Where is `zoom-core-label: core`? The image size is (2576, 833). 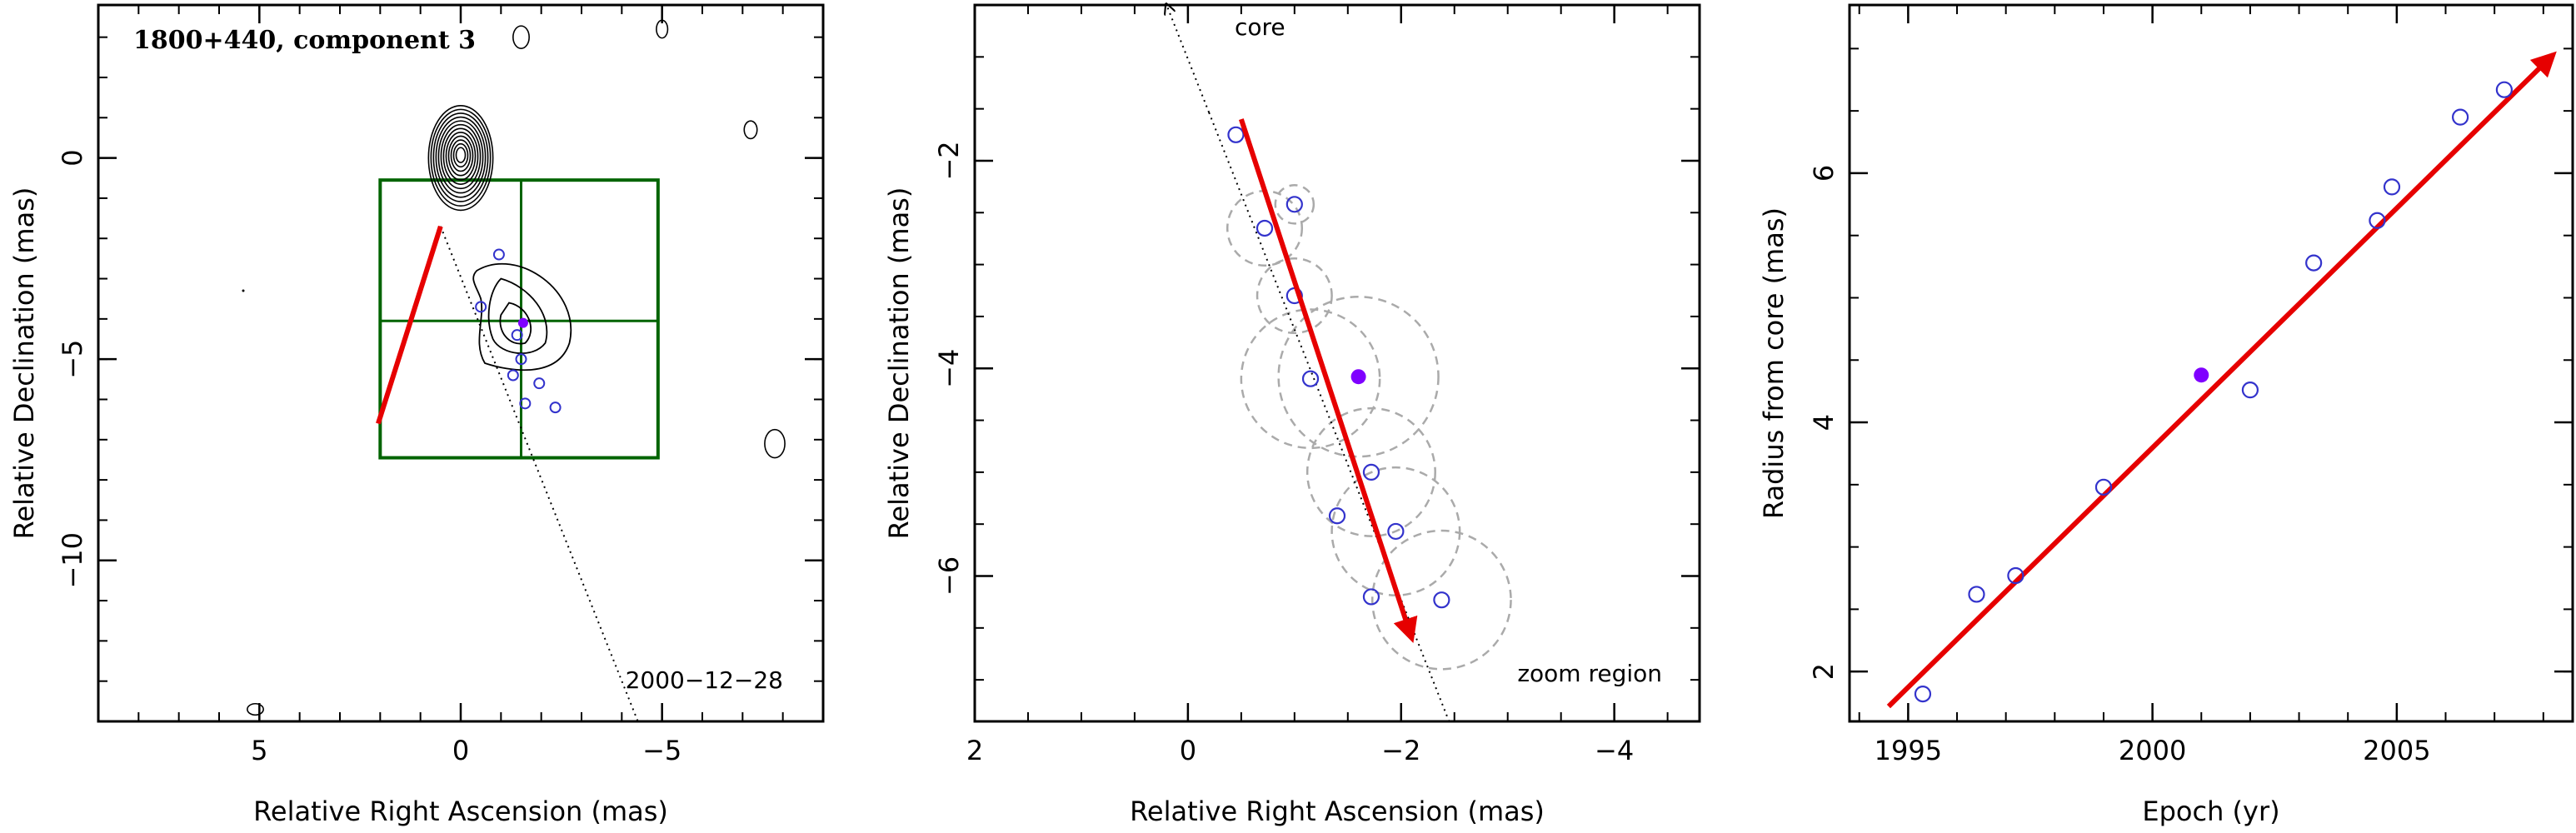 zoom-core-label: core is located at coordinates (1260, 27).